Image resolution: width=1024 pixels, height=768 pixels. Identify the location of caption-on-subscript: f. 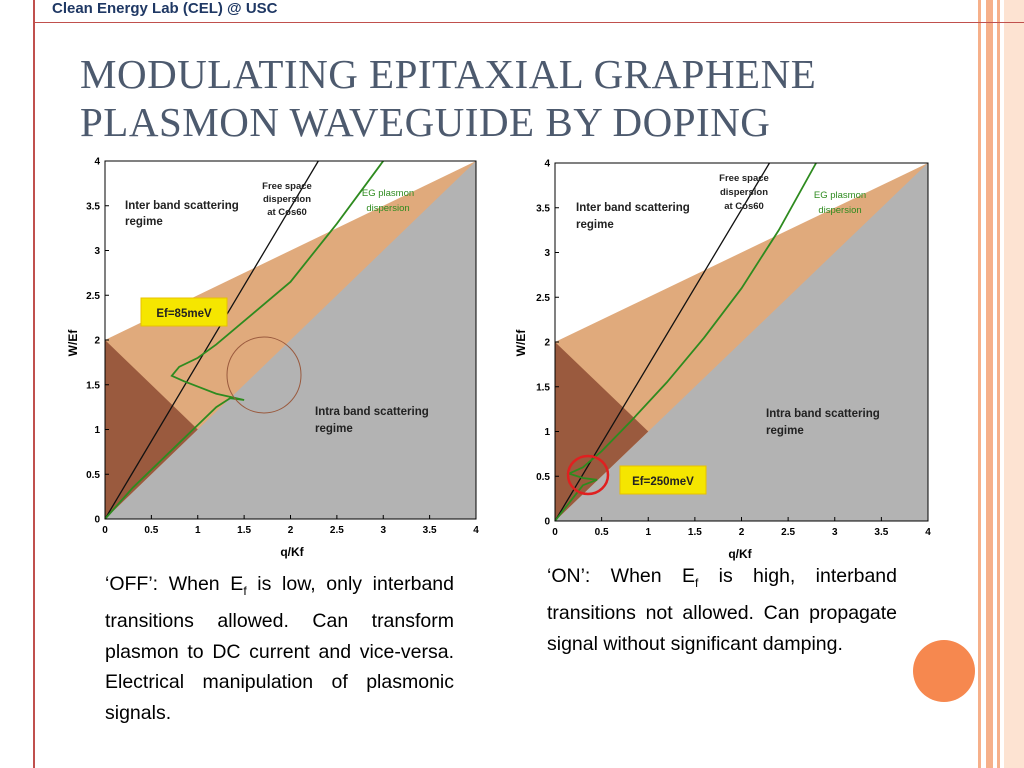
(696, 582).